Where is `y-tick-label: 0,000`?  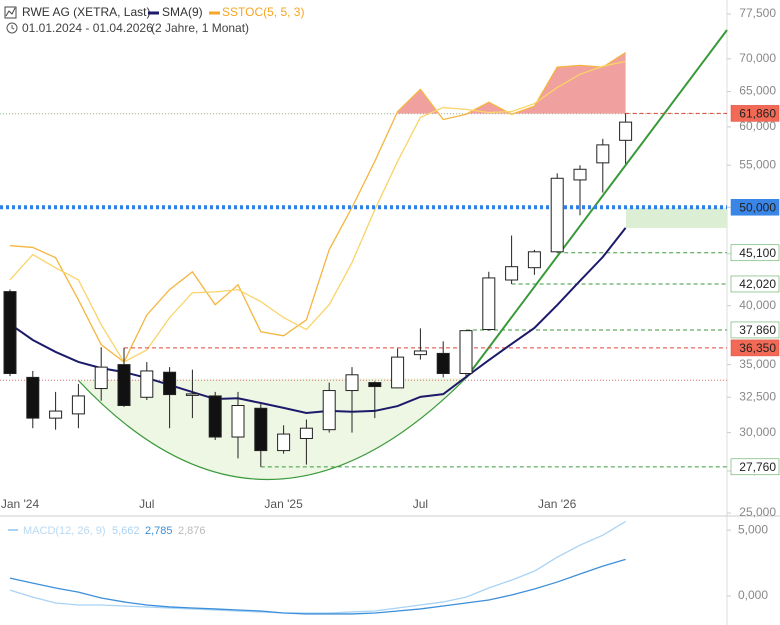 y-tick-label: 0,000 is located at coordinates (753, 595).